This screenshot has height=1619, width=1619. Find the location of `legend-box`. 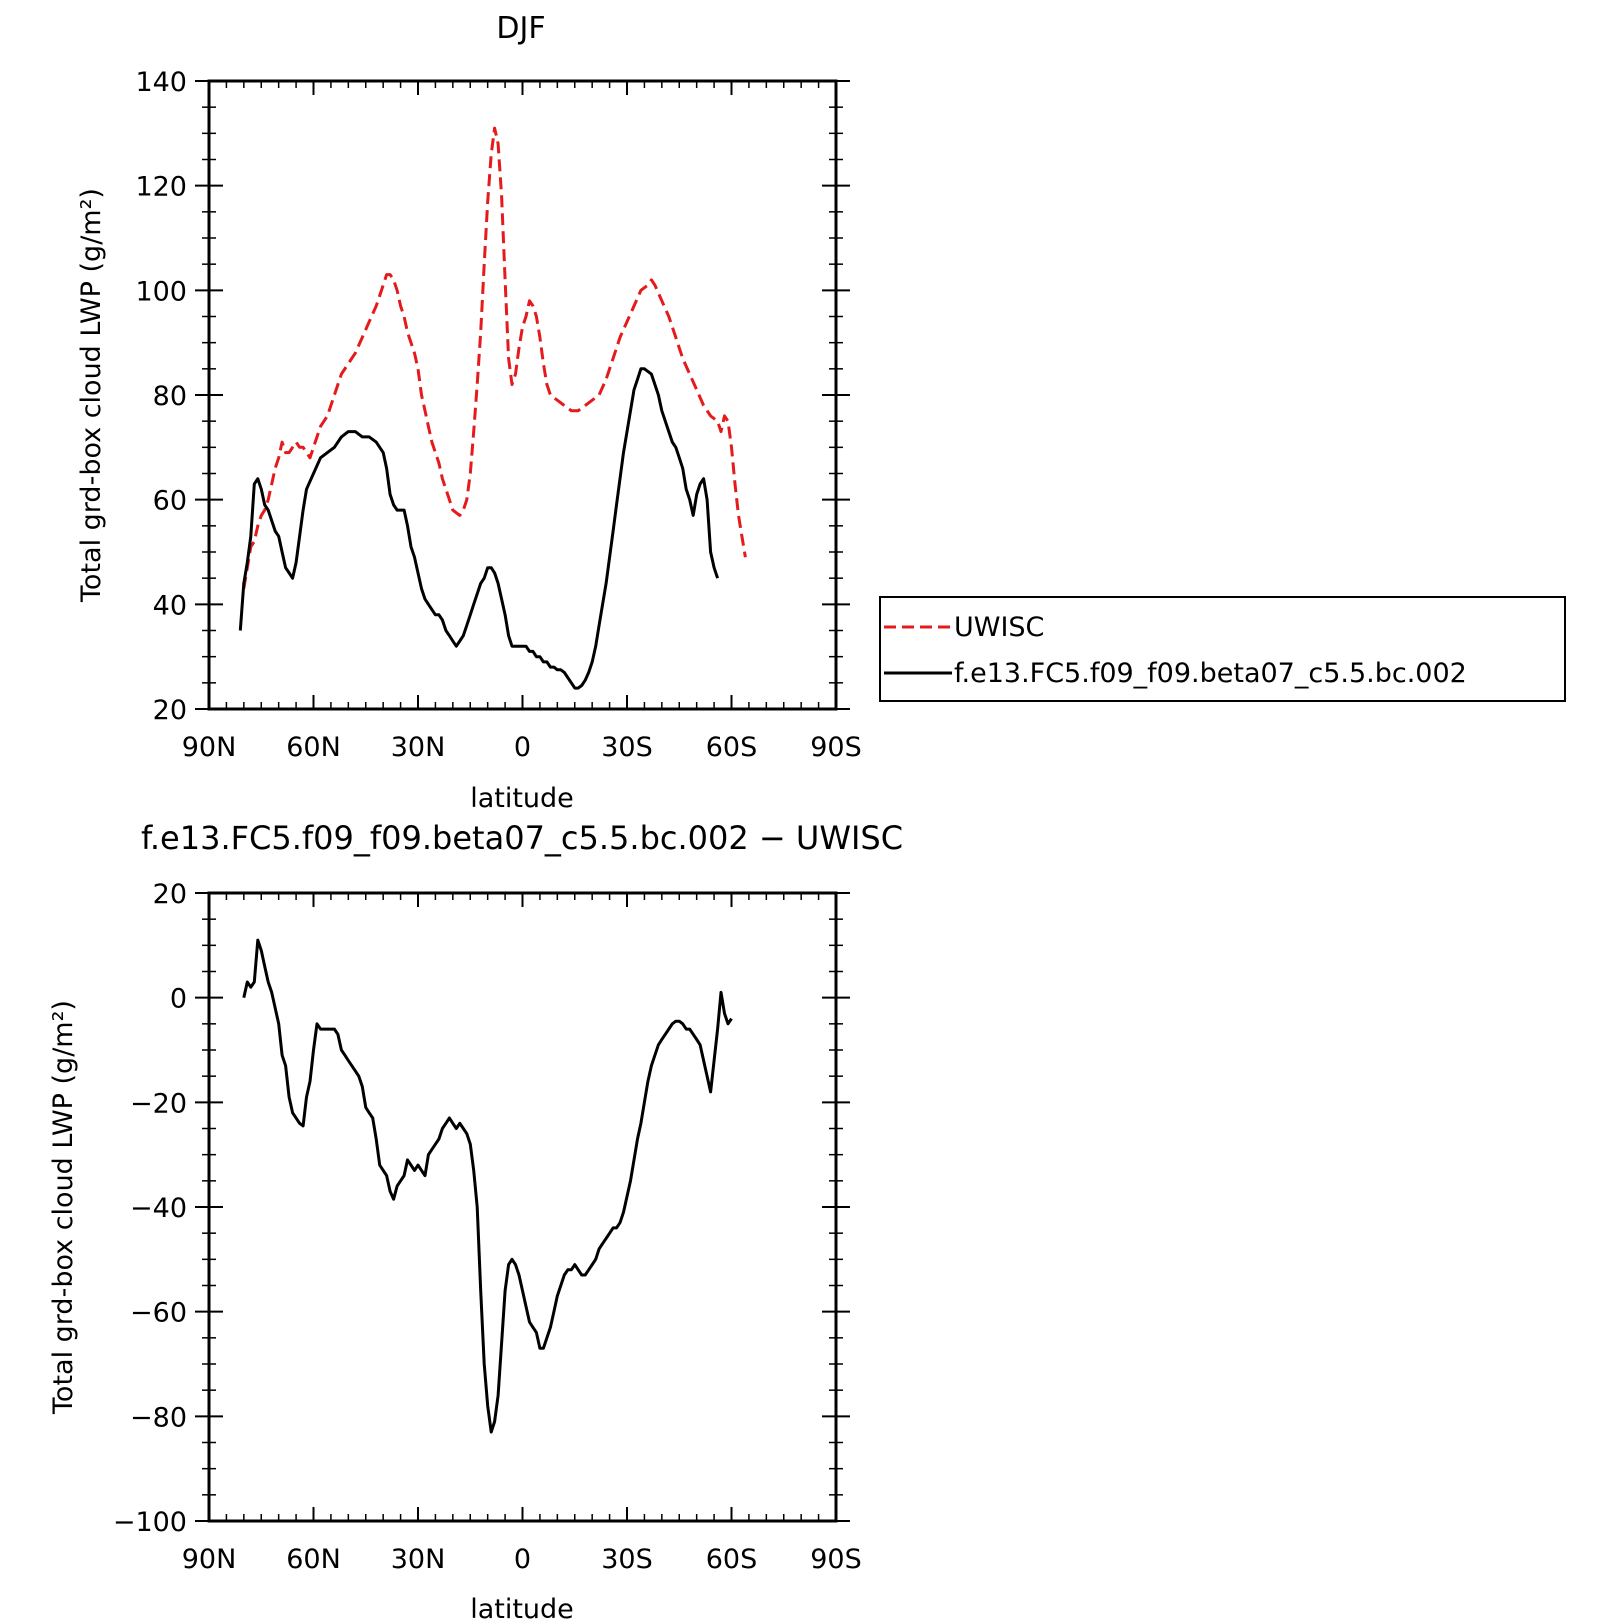

legend-box is located at coordinates (1222, 649).